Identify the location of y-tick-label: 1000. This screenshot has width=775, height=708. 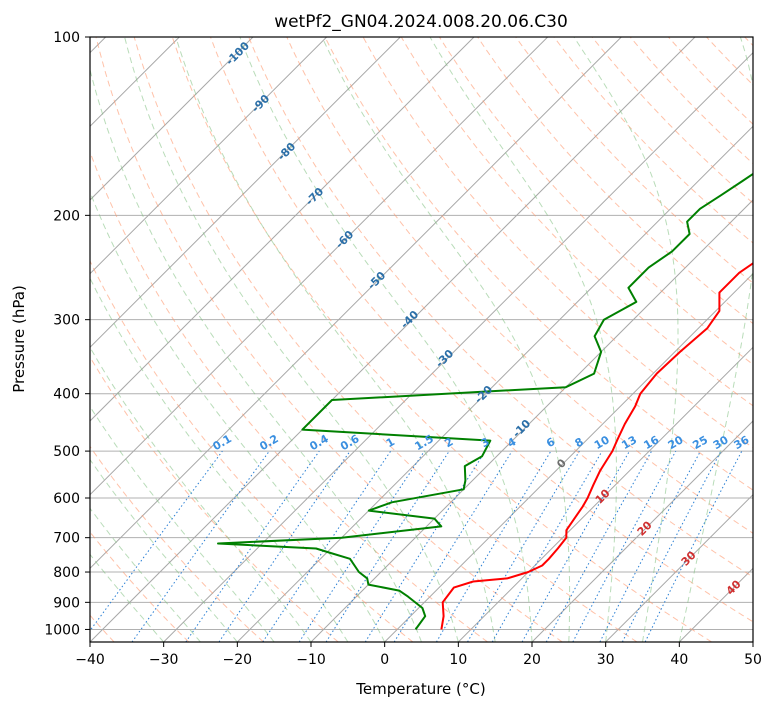
(62, 630).